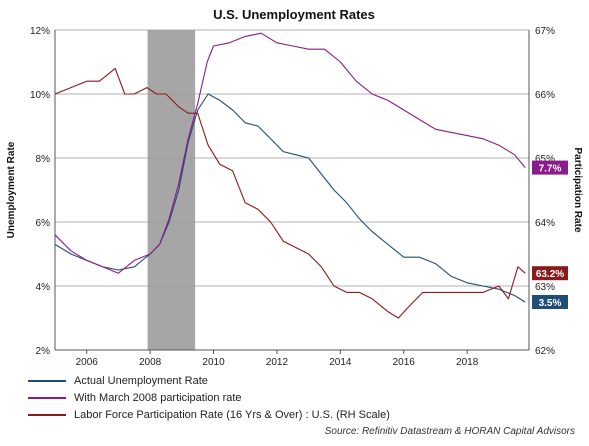 This screenshot has height=446, width=589. I want to click on y-left-tick-label: 6%, so click(43, 223).